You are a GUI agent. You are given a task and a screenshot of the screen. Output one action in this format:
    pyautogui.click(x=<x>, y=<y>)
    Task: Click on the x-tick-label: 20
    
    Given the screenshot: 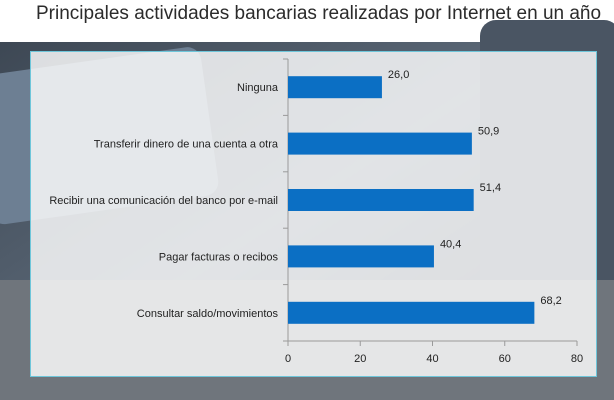 What is the action you would take?
    pyautogui.click(x=360, y=359)
    